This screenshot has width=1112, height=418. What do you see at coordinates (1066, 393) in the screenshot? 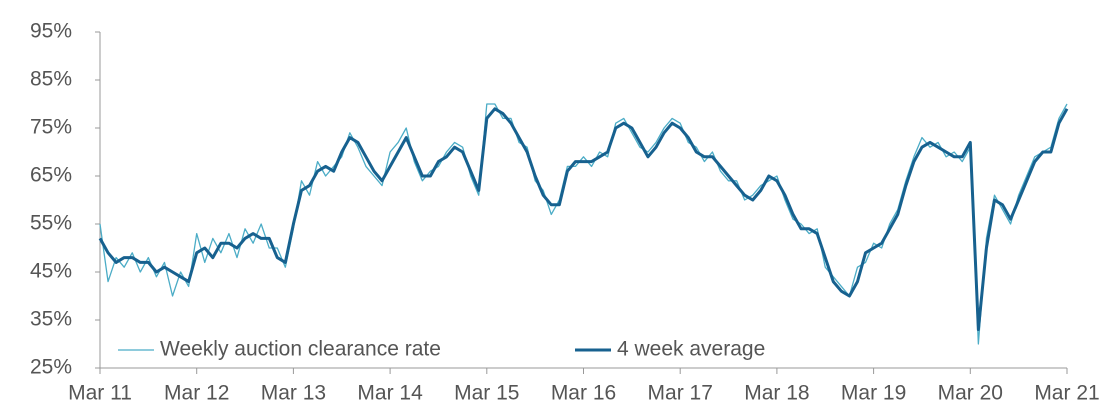
I see `x-tick-label: Mar 21` at bounding box center [1066, 393].